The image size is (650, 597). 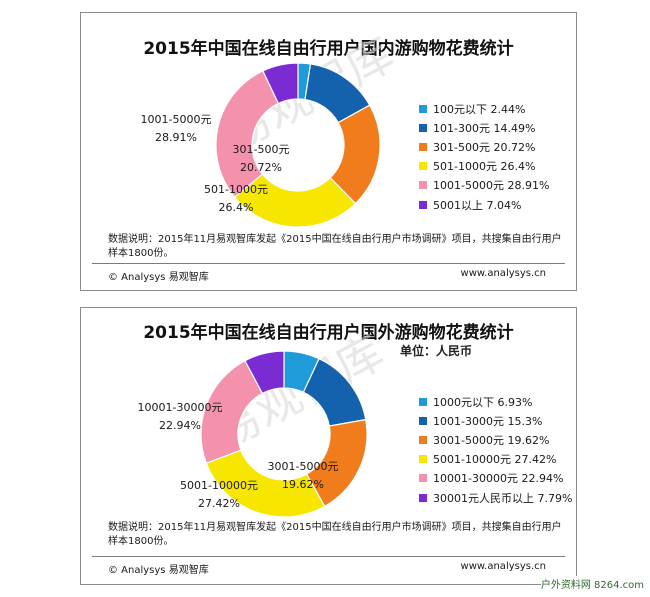 What do you see at coordinates (180, 407) in the screenshot?
I see `slice-label-name: 10001-30000元` at bounding box center [180, 407].